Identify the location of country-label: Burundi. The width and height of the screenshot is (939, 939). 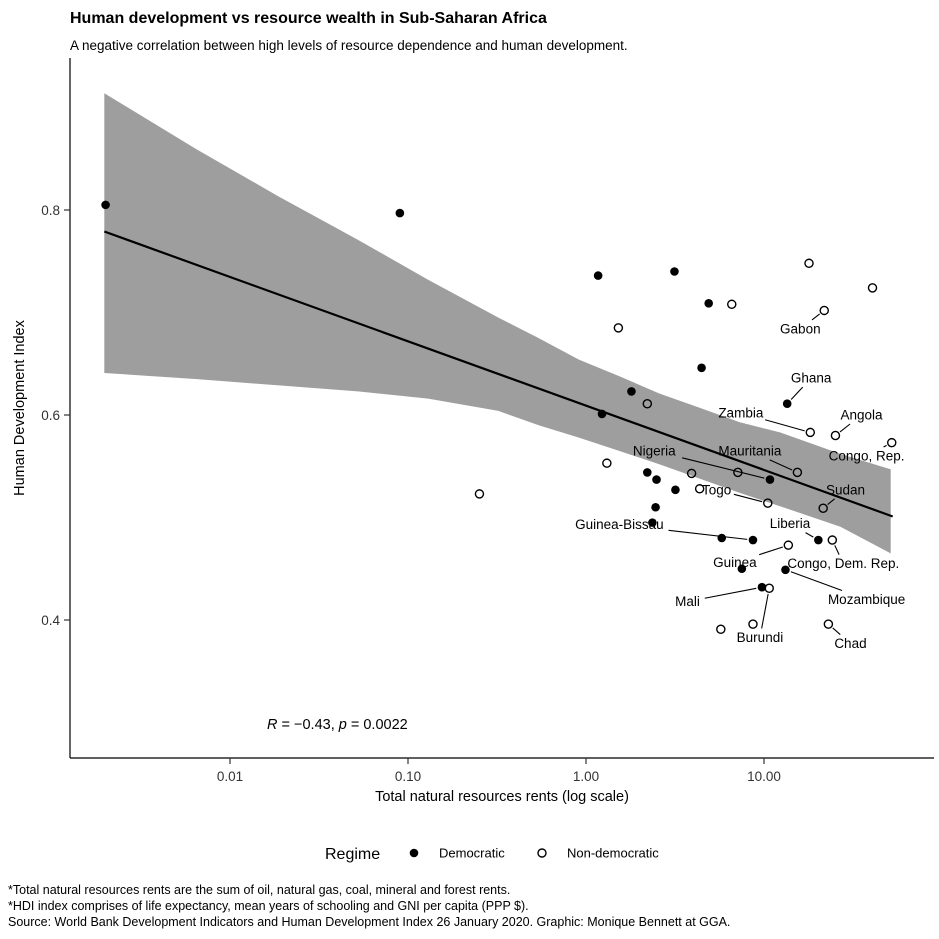
(760, 637).